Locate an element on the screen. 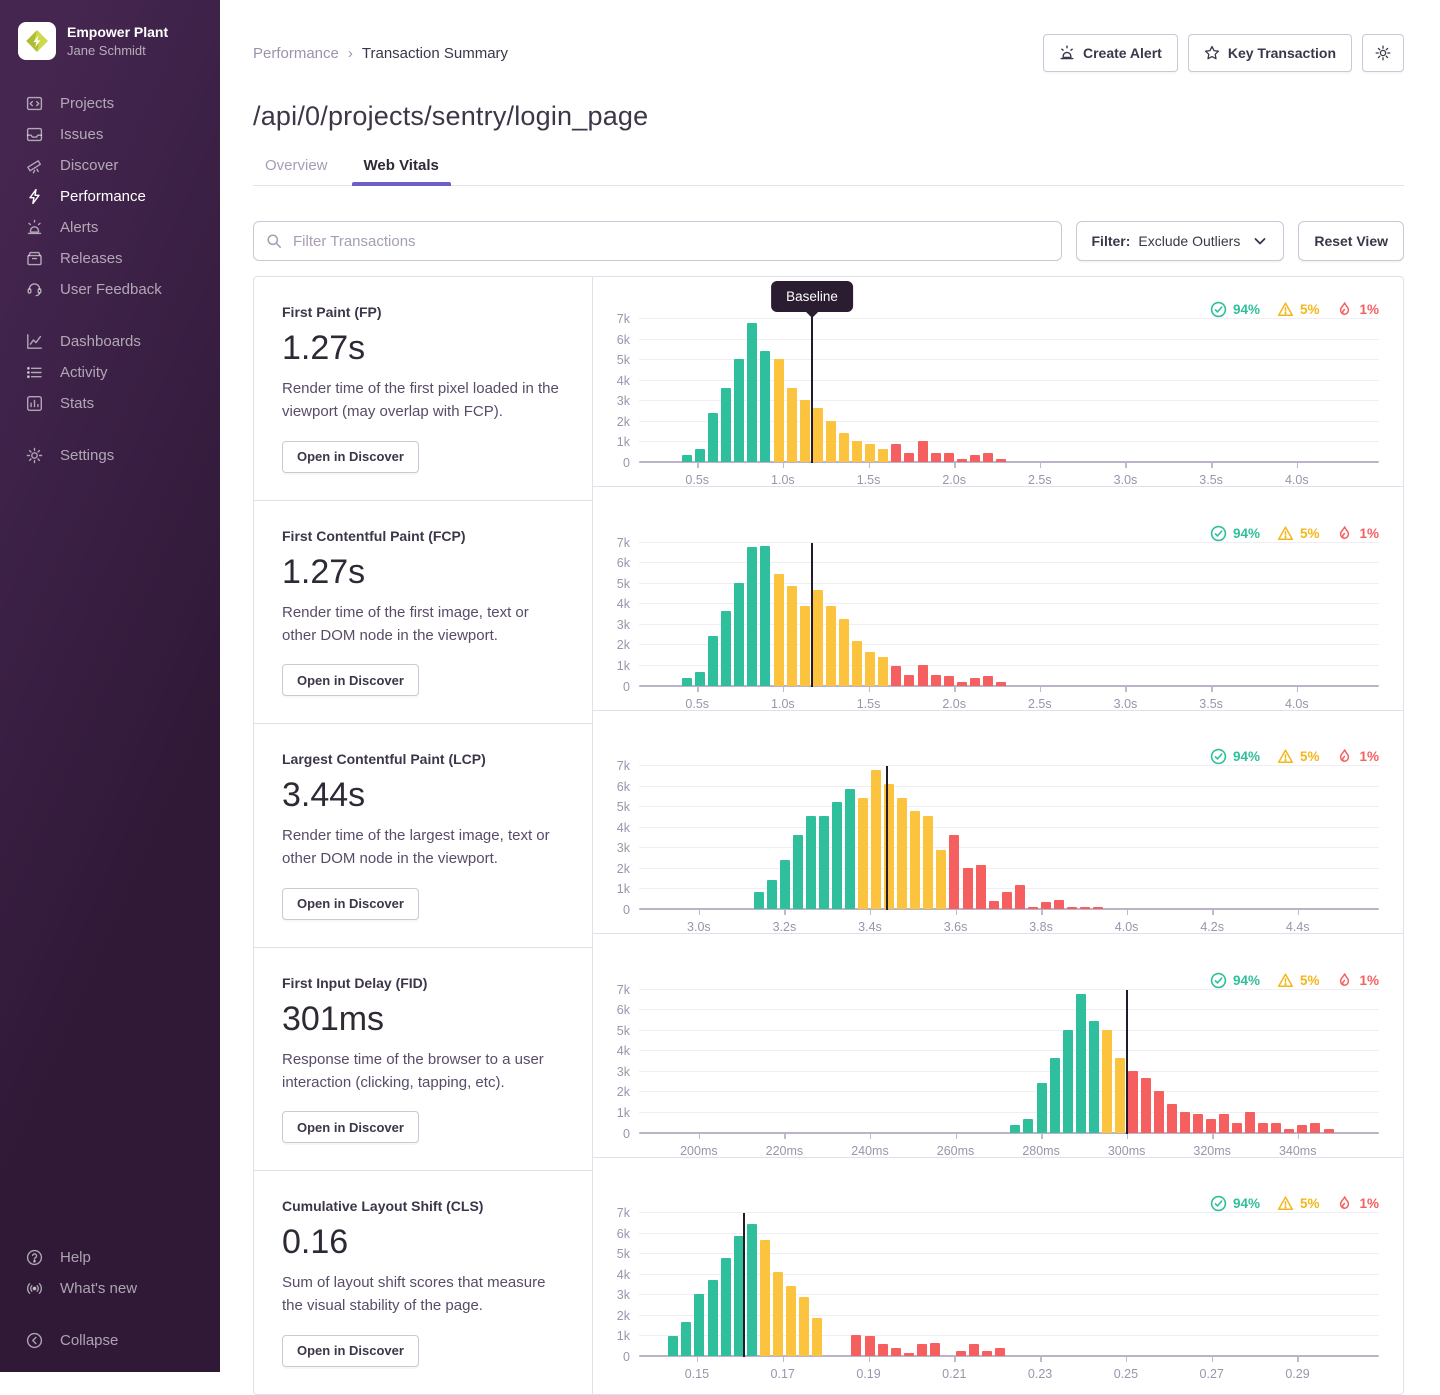 This screenshot has width=1440, height=1395. x-axis-label: 260ms is located at coordinates (955, 1150).